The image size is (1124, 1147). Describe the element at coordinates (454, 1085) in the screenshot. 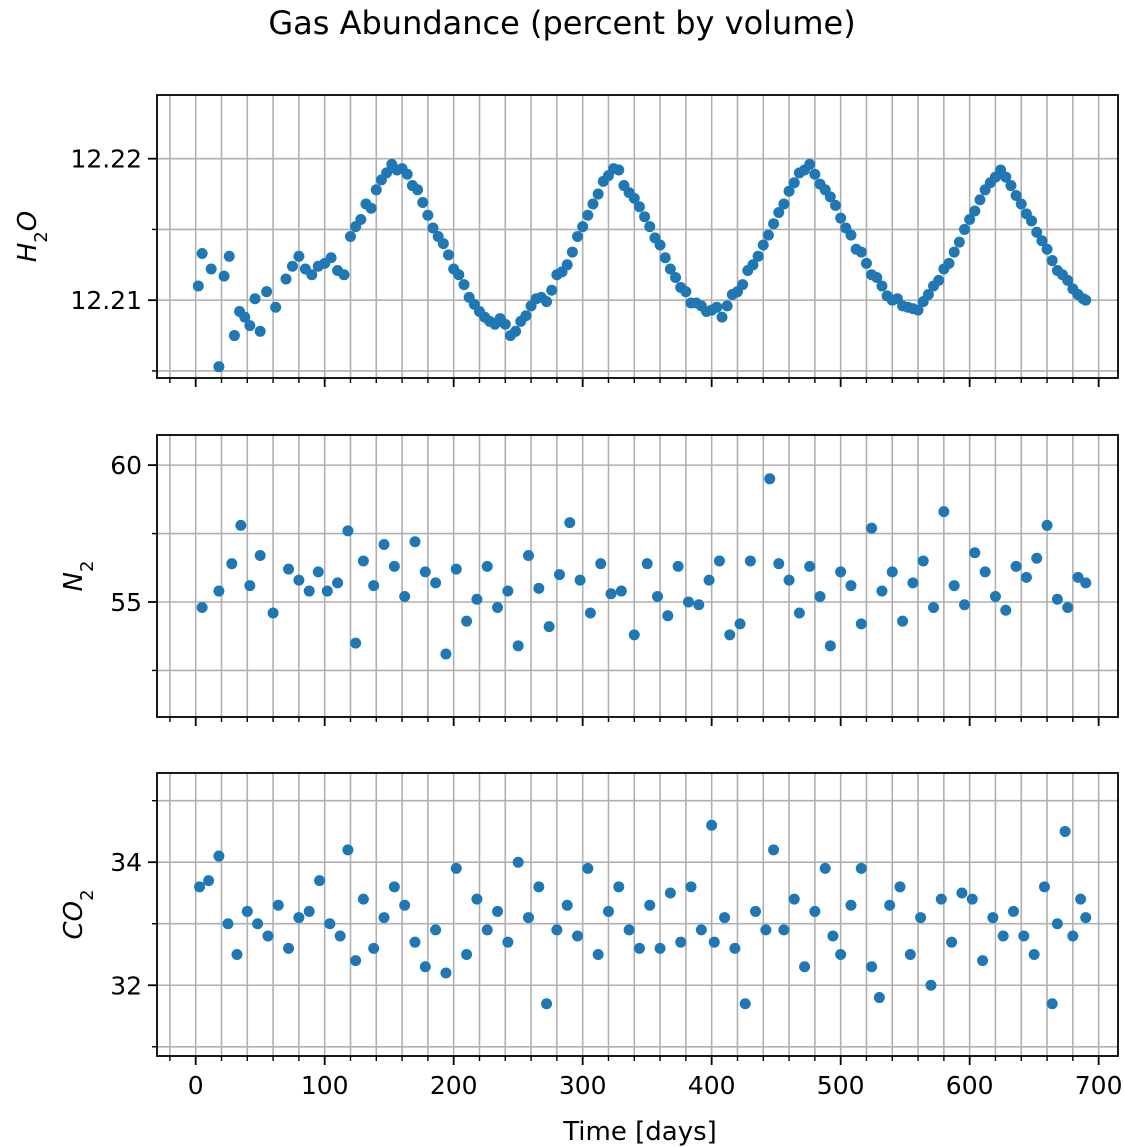

I see `x-tick-label: 200` at that location.